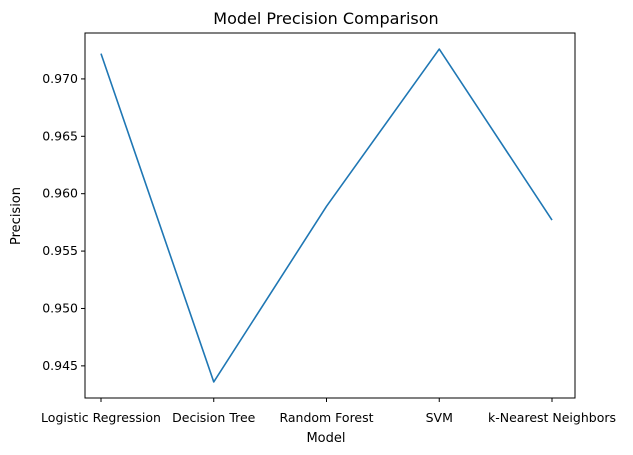 The width and height of the screenshot is (633, 455). I want to click on x-tick-label: SVM, so click(439, 417).